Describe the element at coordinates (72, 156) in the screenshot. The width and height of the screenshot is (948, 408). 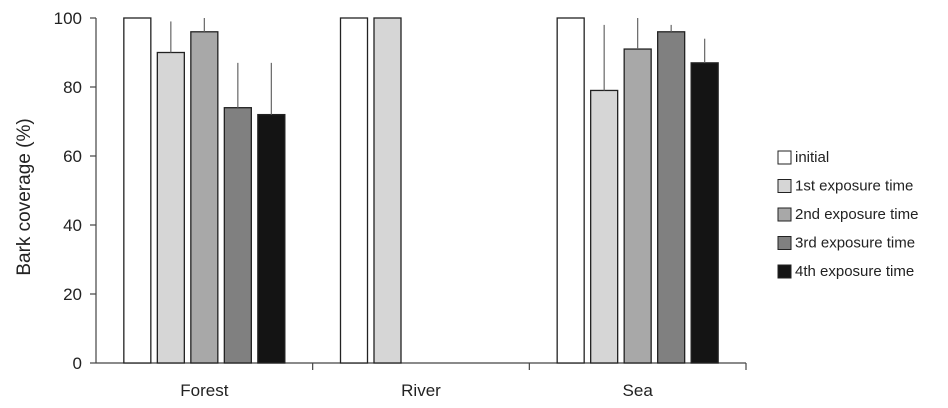
I see `y-tick-label: 60` at that location.